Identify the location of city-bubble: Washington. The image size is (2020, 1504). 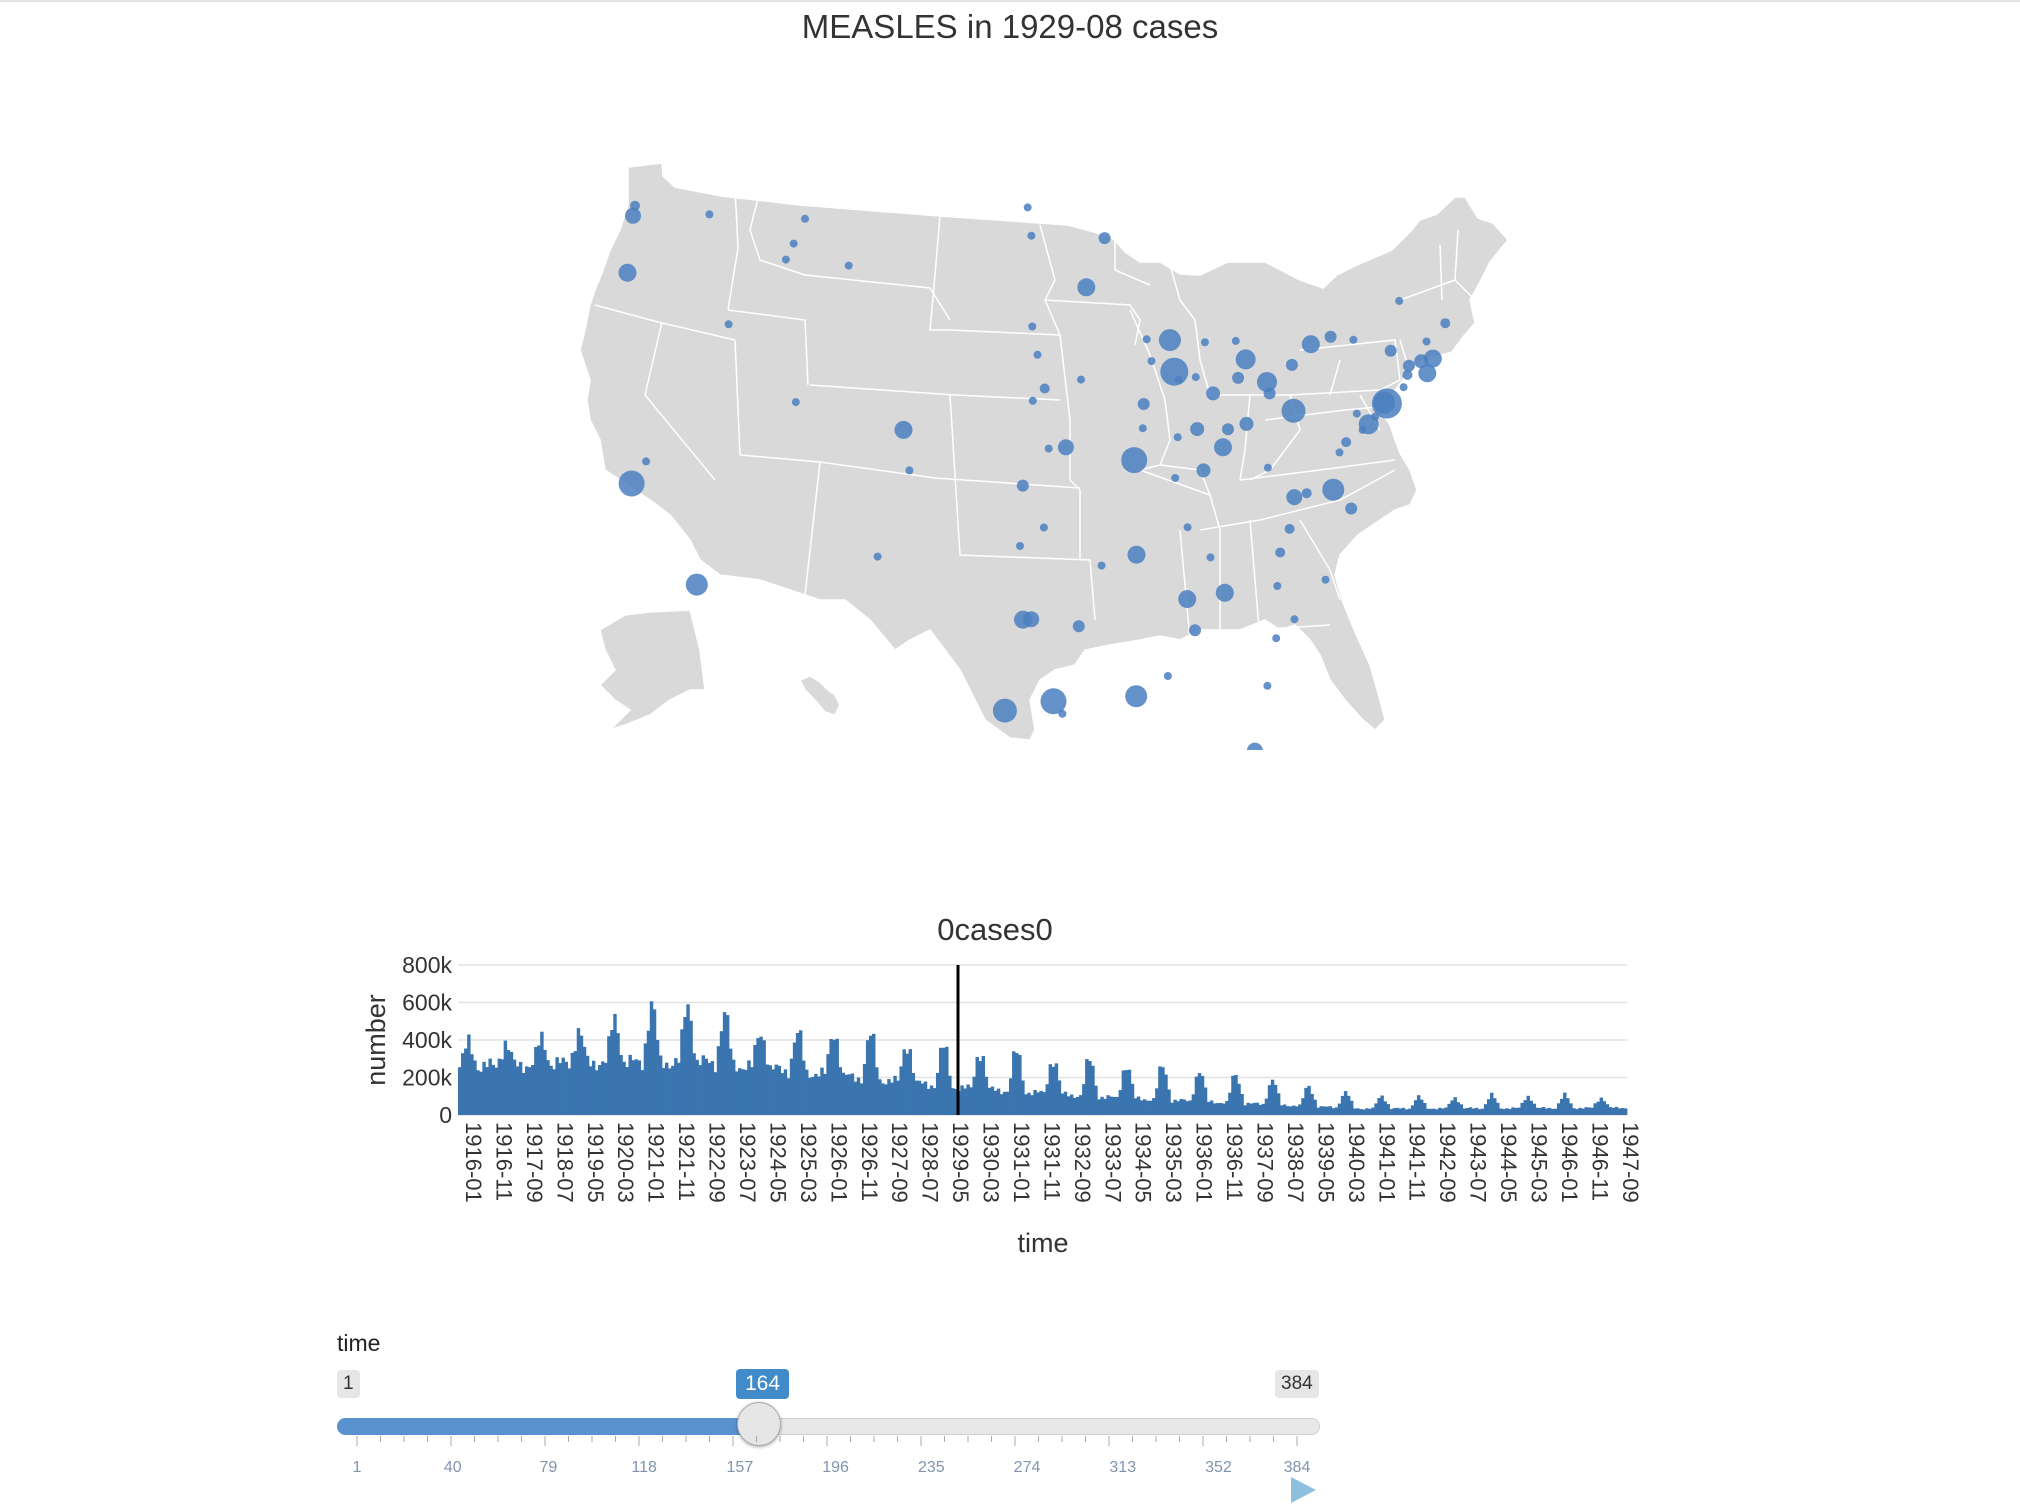
(1339, 452).